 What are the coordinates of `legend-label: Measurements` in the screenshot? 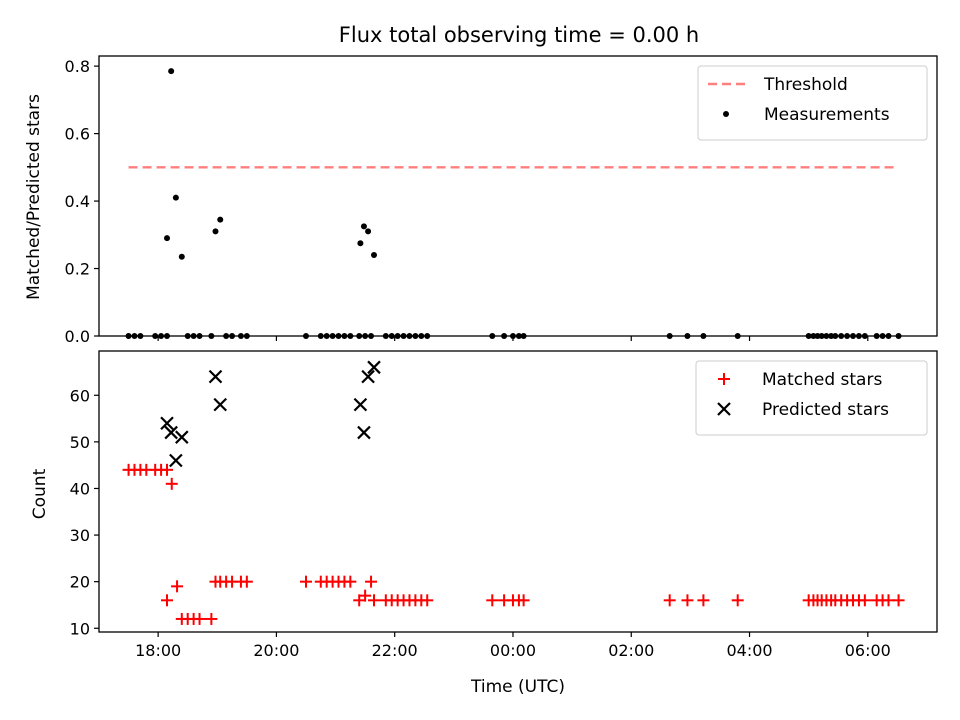 It's located at (827, 115).